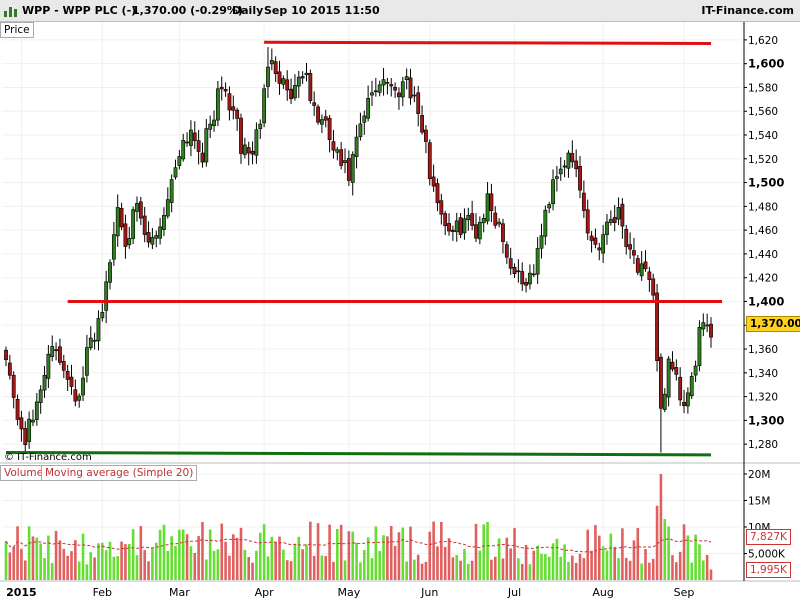  Describe the element at coordinates (265, 592) in the screenshot. I see `x-tick-label: Apr` at that location.